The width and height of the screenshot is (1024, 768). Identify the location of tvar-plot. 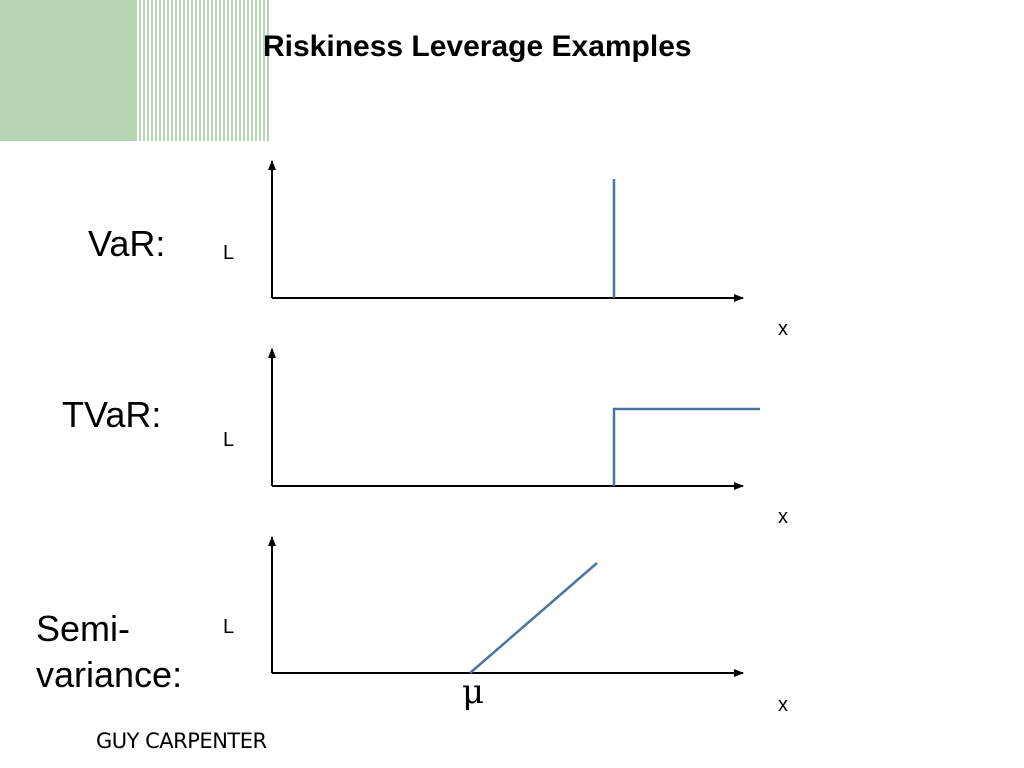
(514, 419).